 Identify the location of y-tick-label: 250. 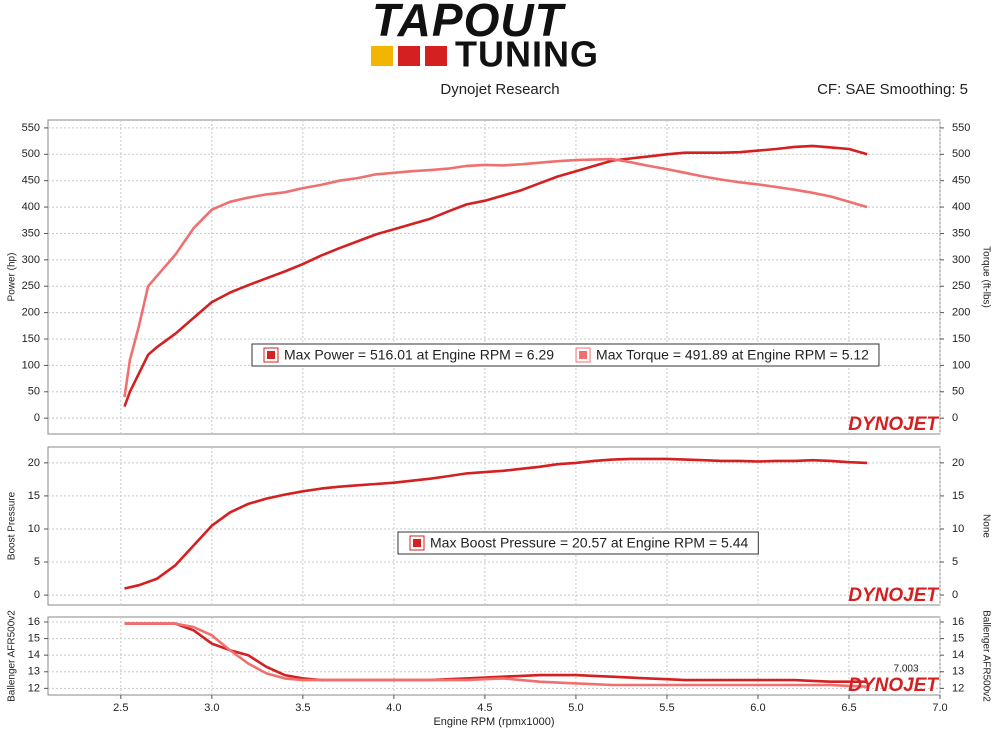
(31, 286).